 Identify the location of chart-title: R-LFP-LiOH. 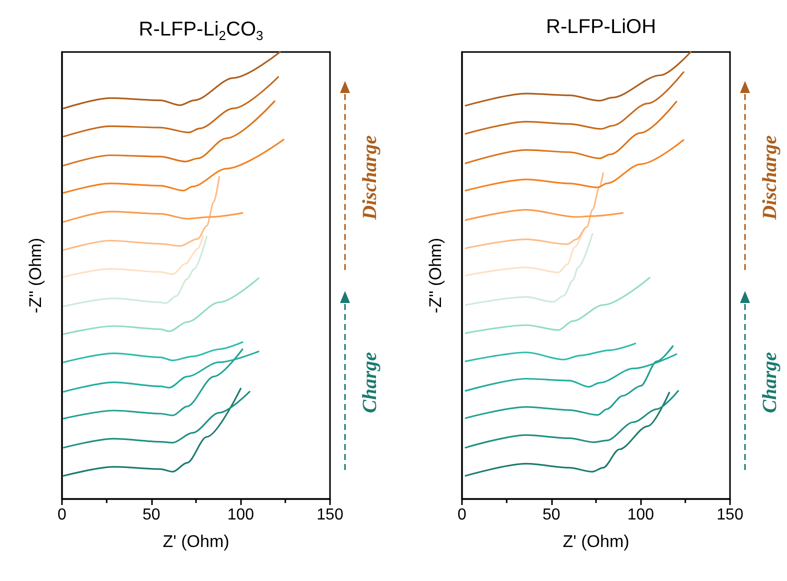
(601, 27).